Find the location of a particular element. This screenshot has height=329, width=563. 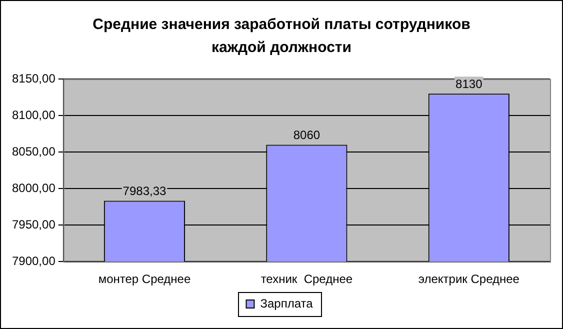

chart-title: Средние значения заработной платы сотрудников каждой должности is located at coordinates (282, 36).